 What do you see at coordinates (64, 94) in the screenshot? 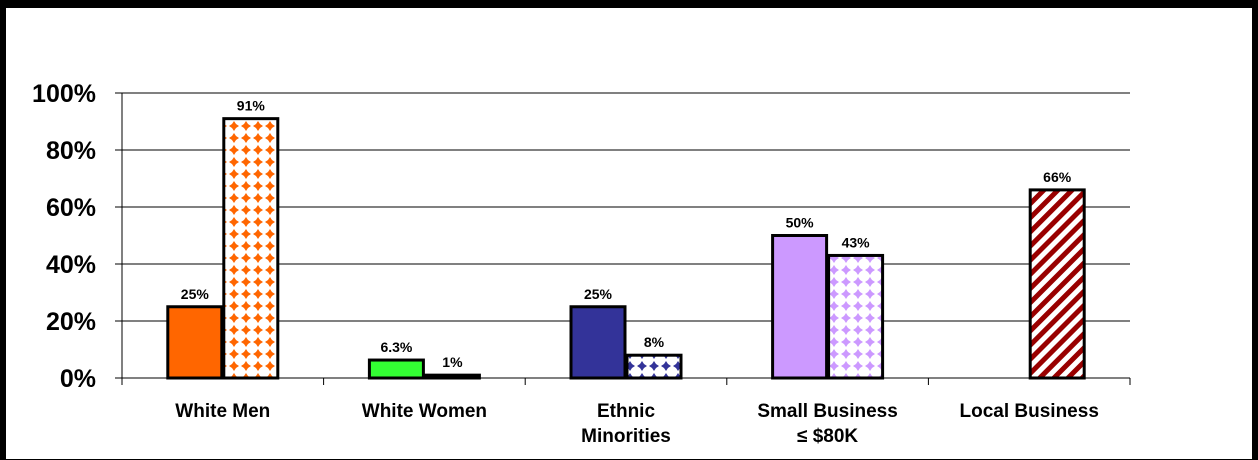
I see `y-tick-label: 100%` at bounding box center [64, 94].